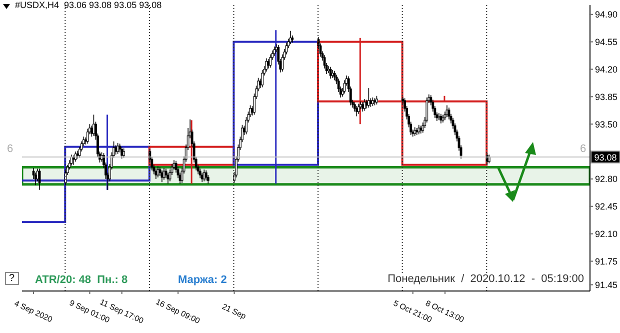  Describe the element at coordinates (33, 311) in the screenshot. I see `x-tick-label: 4 Sep 2020` at that location.